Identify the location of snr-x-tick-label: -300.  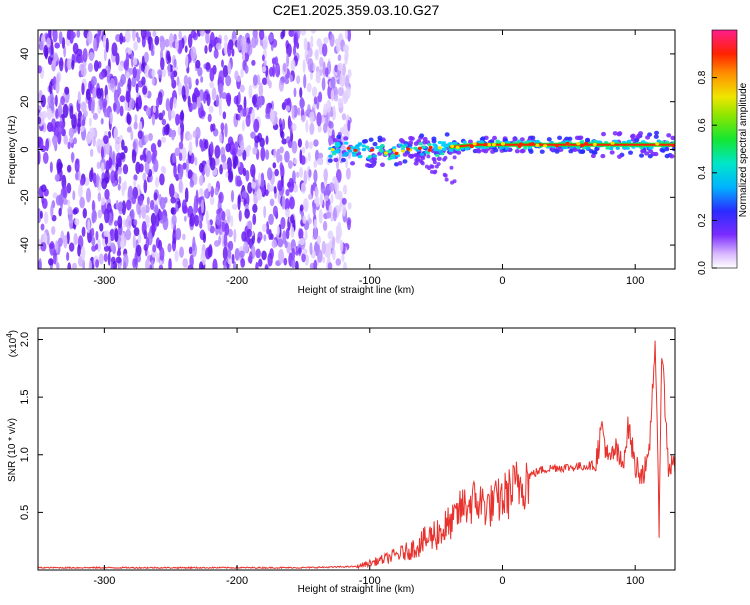
(104, 581).